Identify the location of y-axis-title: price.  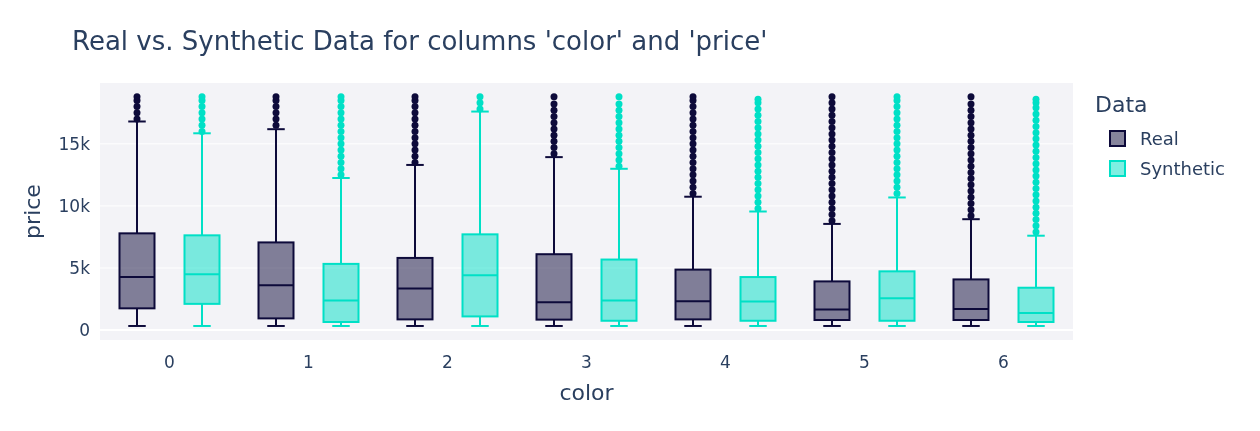
(32, 211).